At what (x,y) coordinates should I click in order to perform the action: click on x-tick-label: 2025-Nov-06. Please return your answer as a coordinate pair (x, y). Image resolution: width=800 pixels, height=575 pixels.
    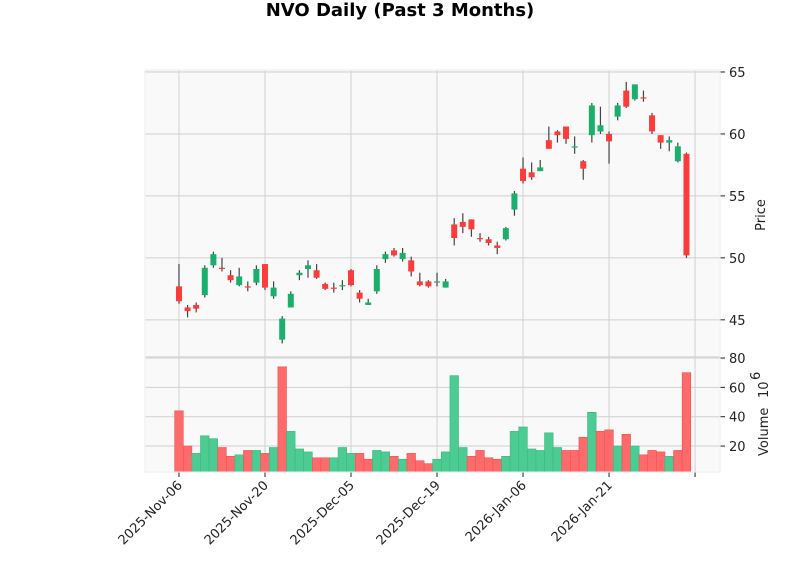
    Looking at the image, I should click on (151, 513).